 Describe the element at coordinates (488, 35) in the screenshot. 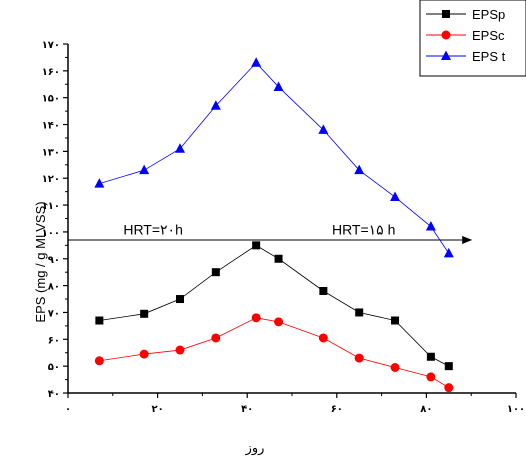

I see `legend-label: EPSc` at that location.